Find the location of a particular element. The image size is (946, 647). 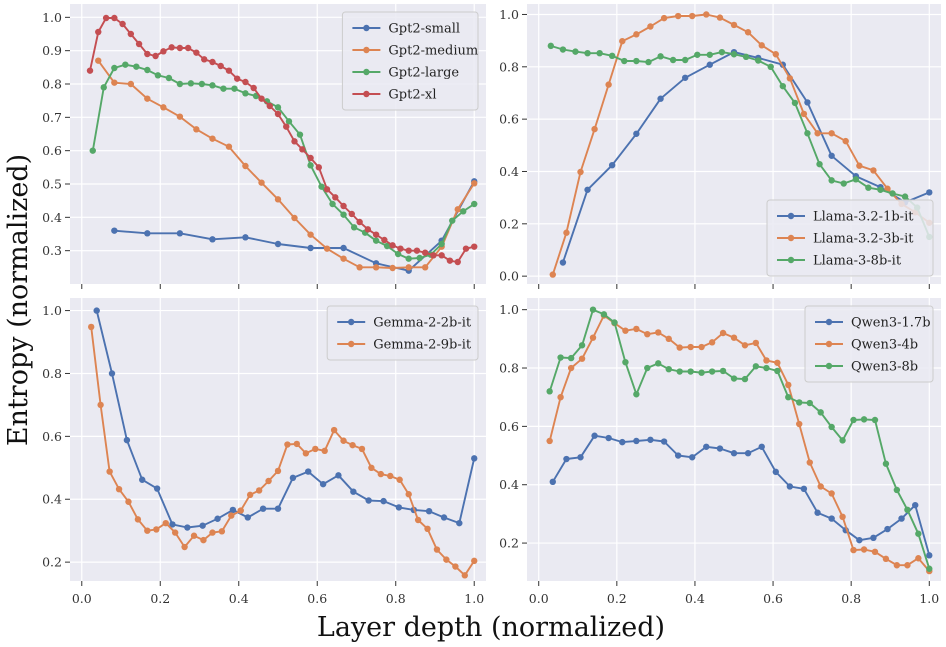

legend-label: Gemma-2-2b-it is located at coordinates (422, 323).